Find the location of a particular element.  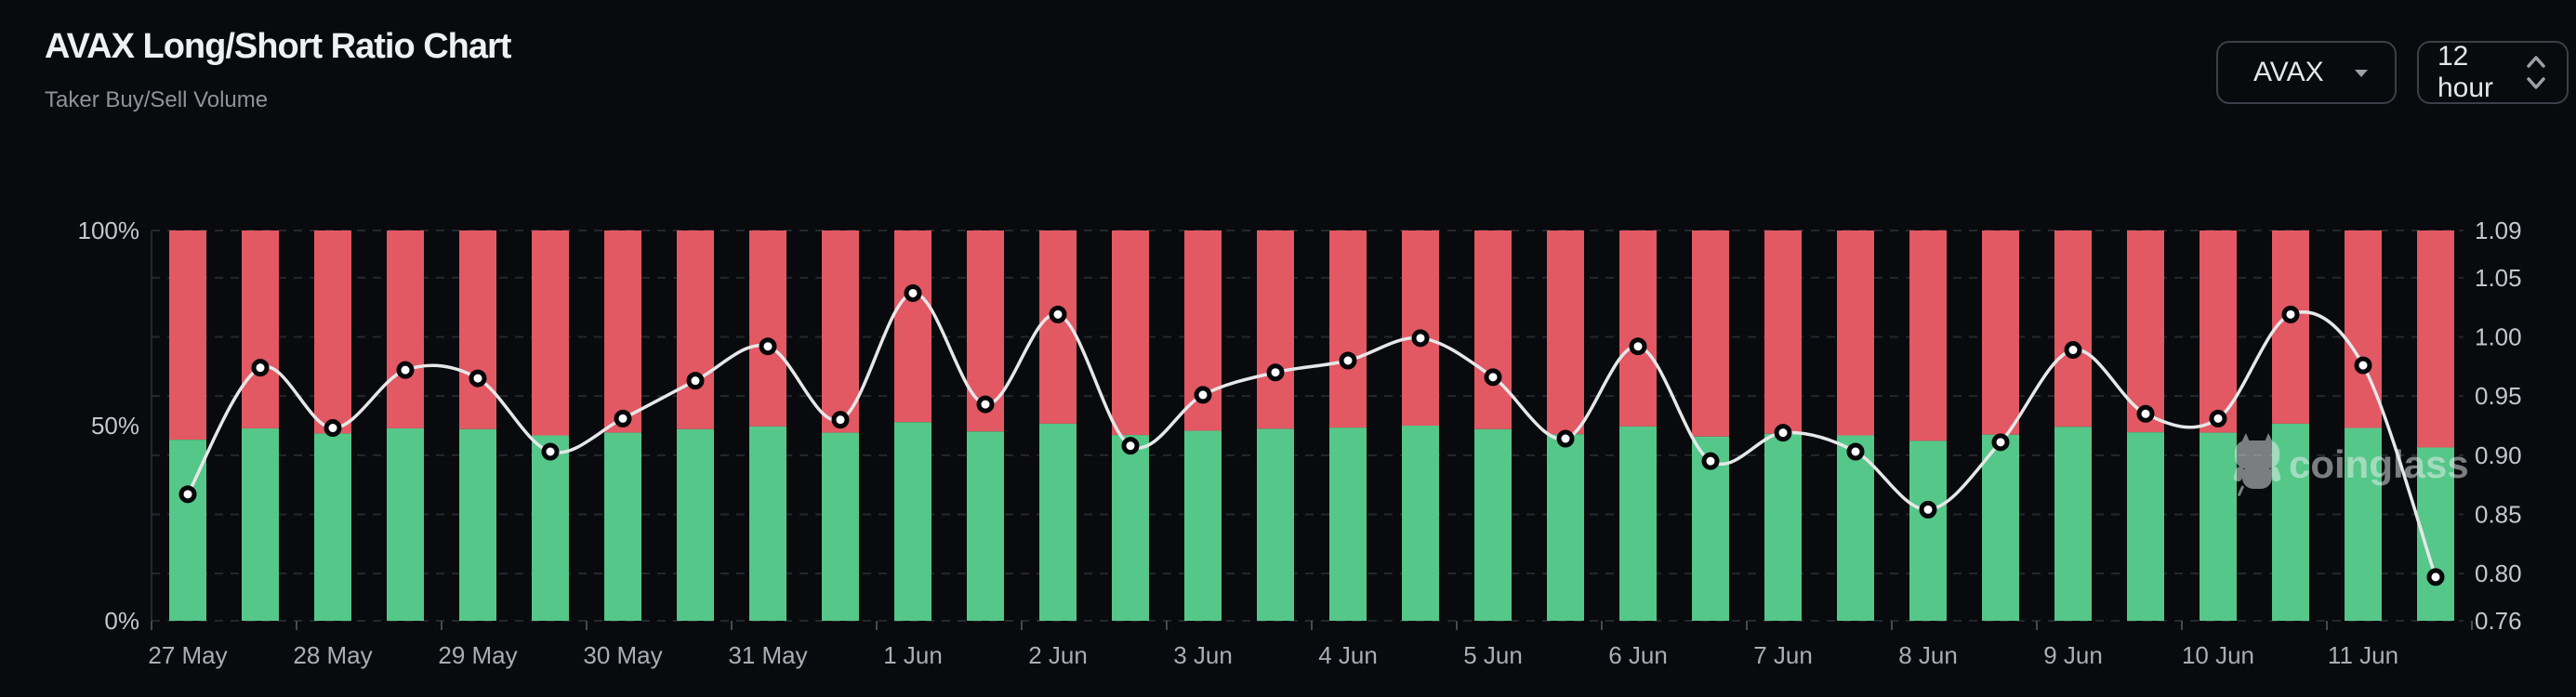

x-axis-label: 31 May is located at coordinates (767, 655).